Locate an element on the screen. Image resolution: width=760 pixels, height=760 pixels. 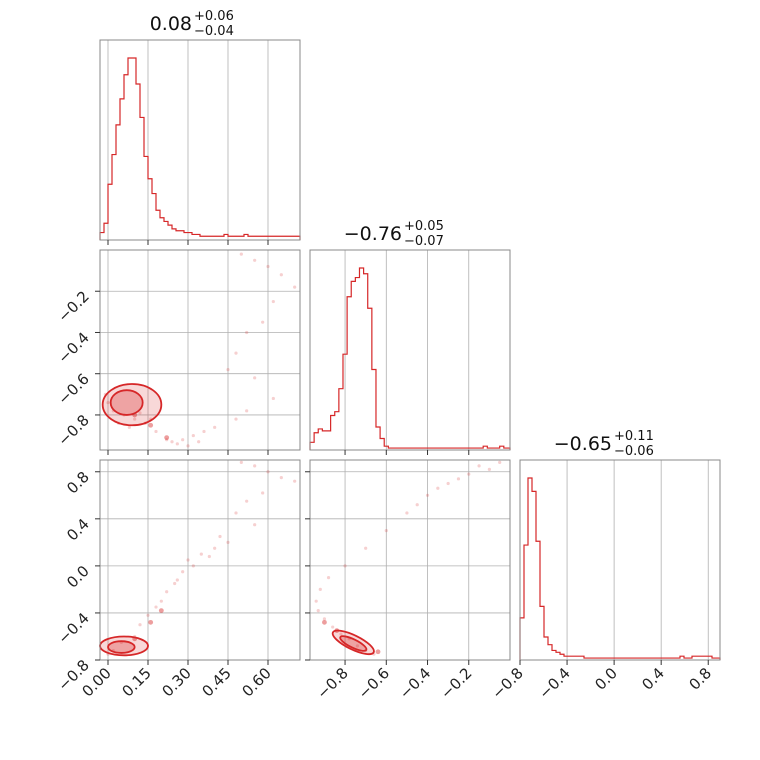
hist-3-x-tick-label: 0.8 is located at coordinates (700, 679).